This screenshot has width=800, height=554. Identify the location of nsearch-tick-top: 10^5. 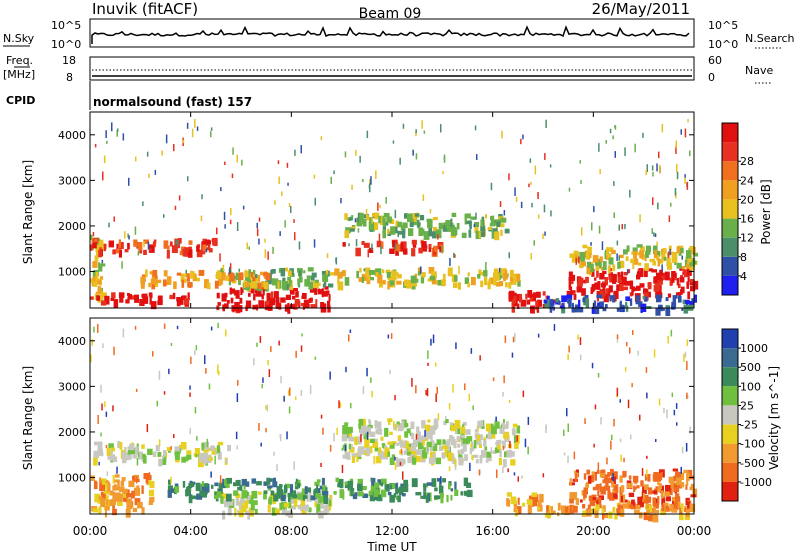
(723, 25).